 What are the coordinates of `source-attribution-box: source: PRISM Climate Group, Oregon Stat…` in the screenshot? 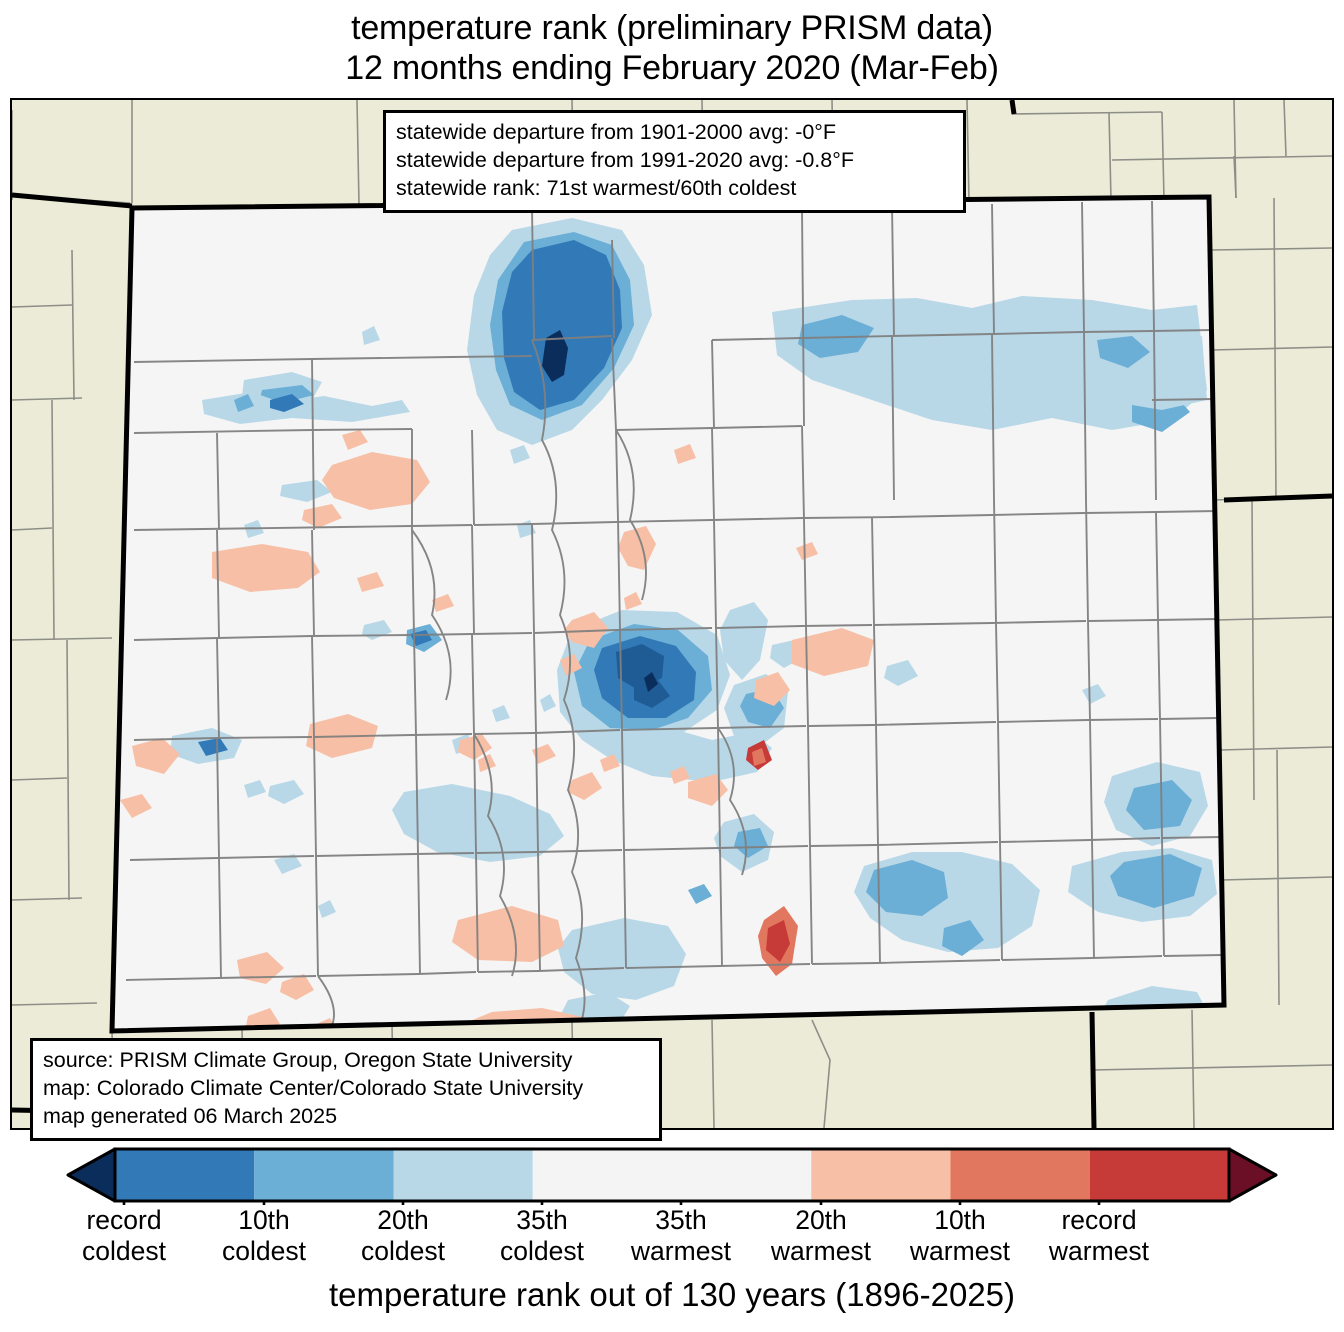 It's located at (346, 1089).